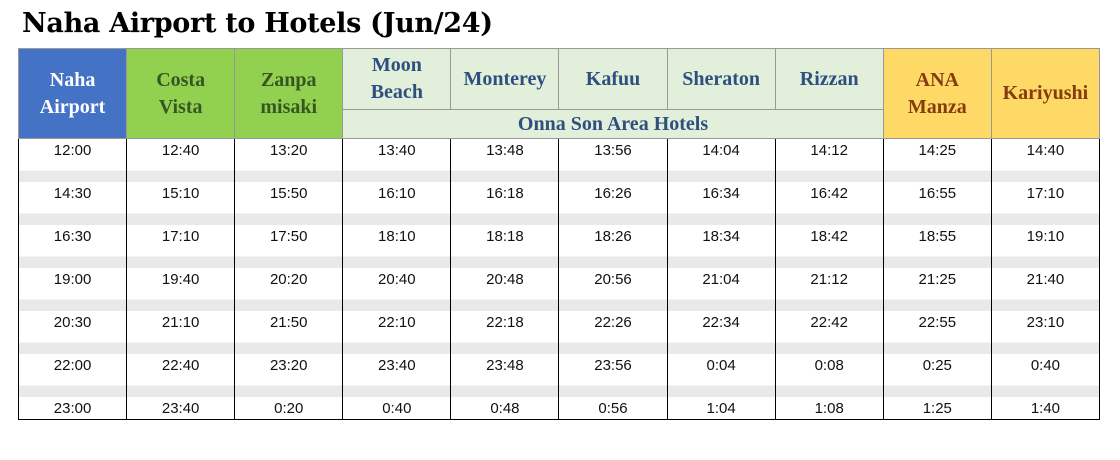 This screenshot has width=1120, height=460. I want to click on time-cell: 13:48, so click(505, 149).